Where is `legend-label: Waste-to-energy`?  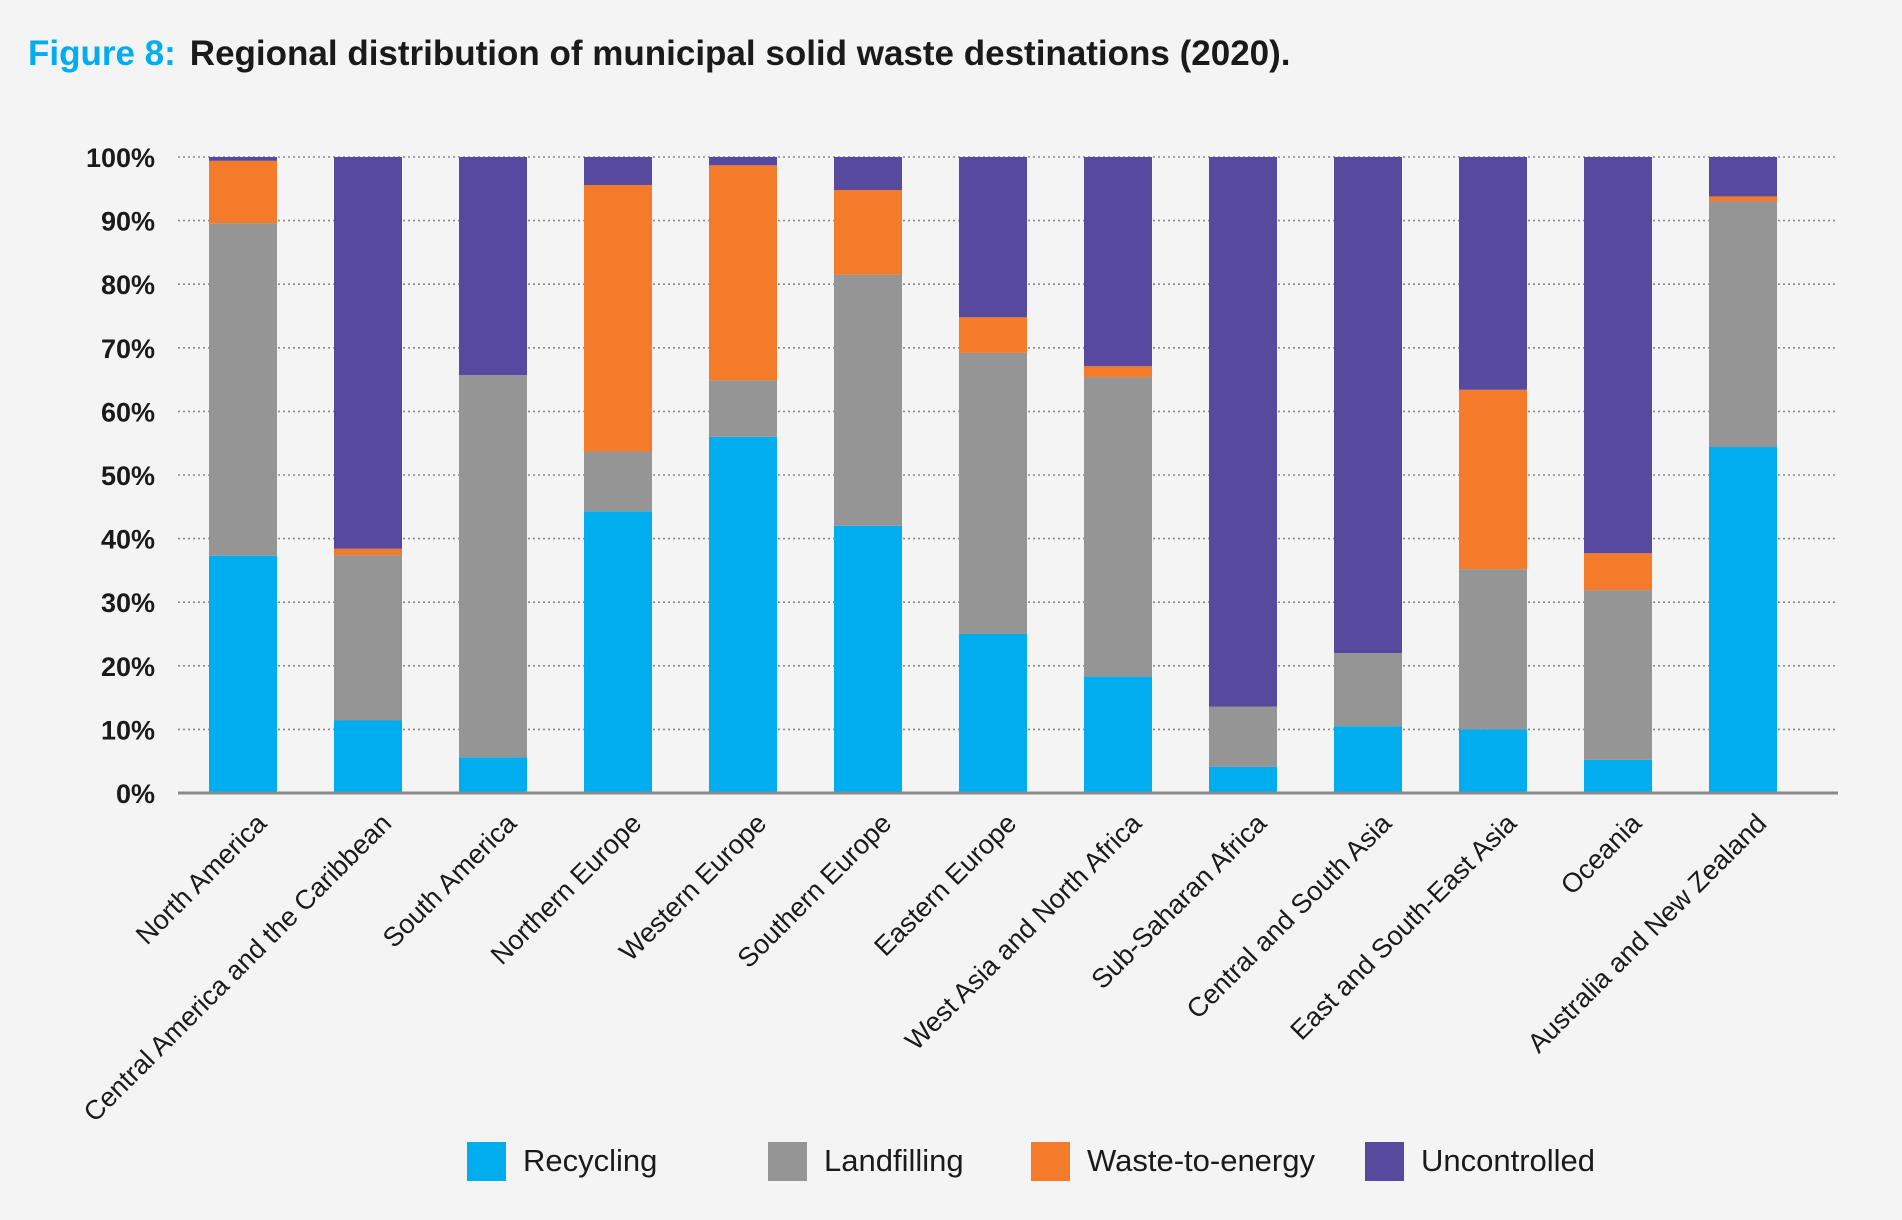 legend-label: Waste-to-energy is located at coordinates (1201, 1160).